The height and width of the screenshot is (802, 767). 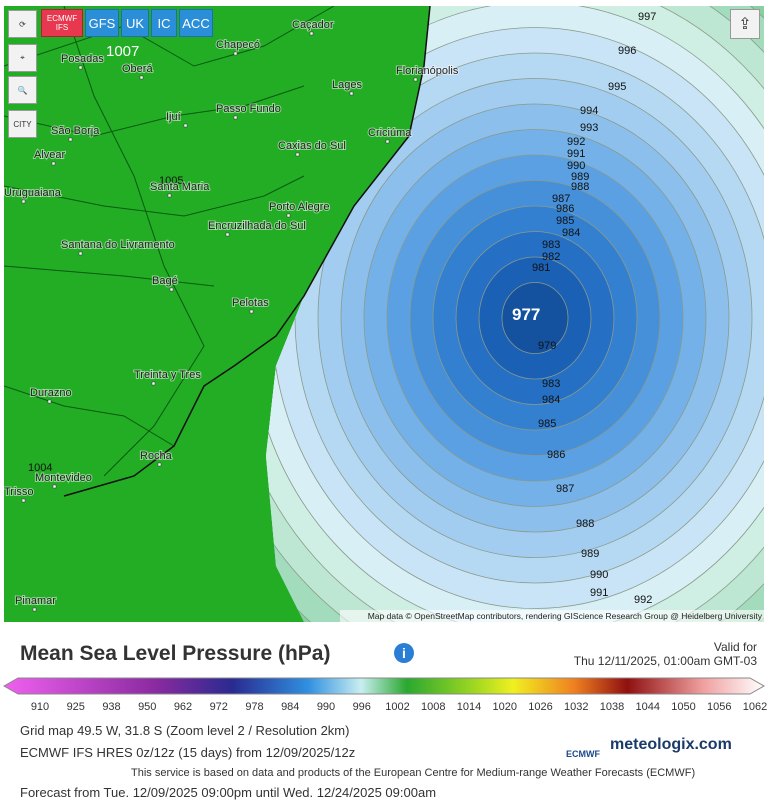 I want to click on scale-label: 910, so click(x=40, y=707).